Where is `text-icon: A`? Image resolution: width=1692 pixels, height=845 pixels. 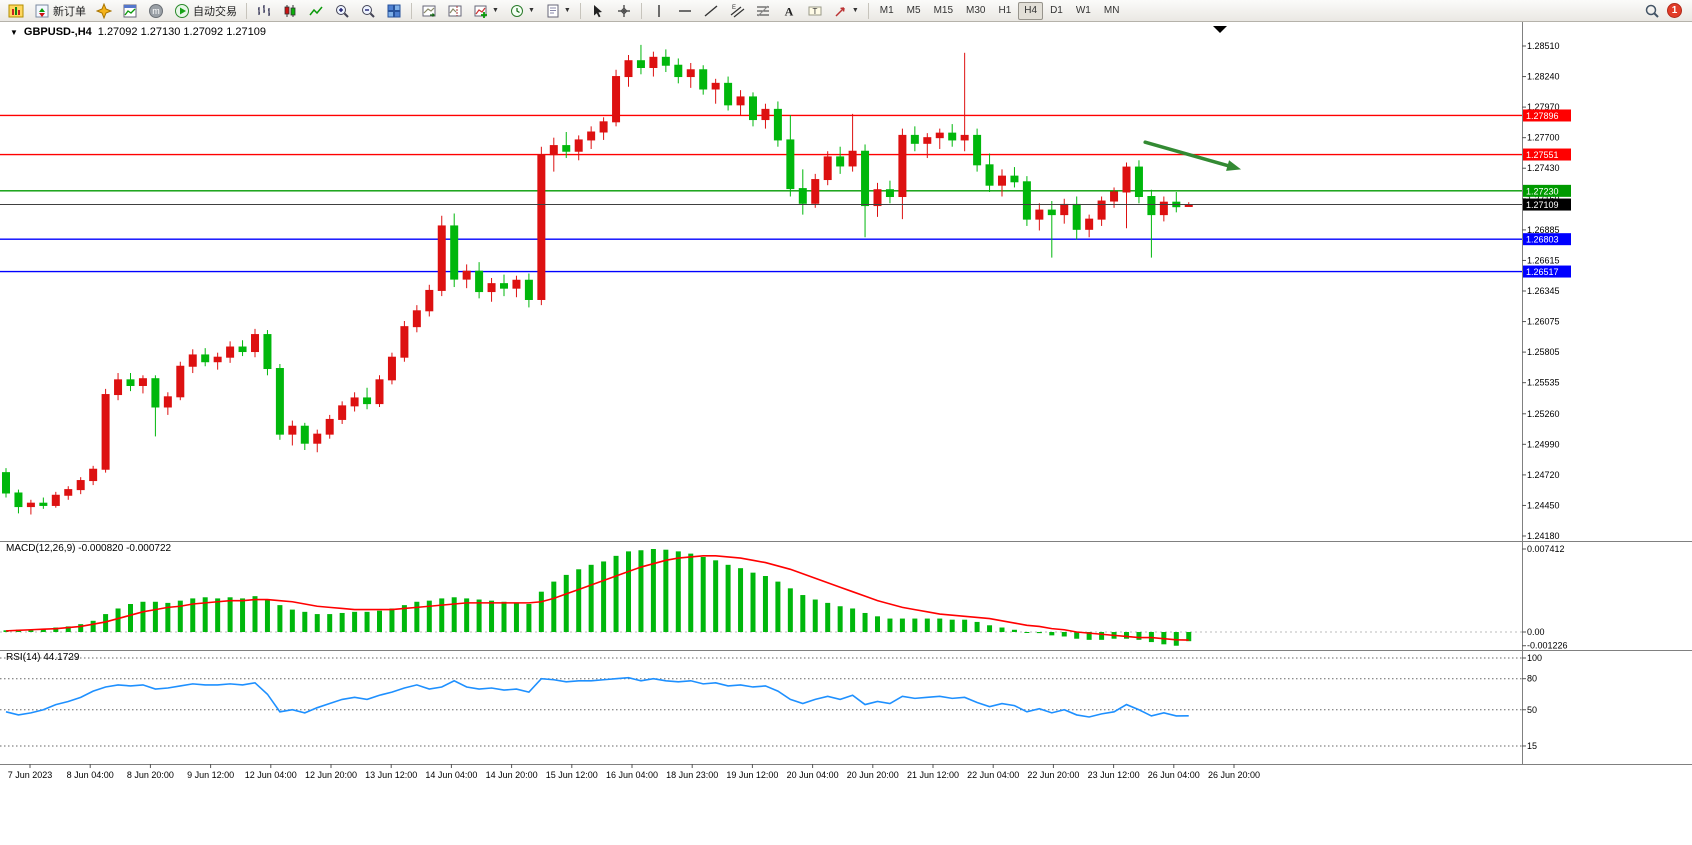 text-icon: A is located at coordinates (788, 11).